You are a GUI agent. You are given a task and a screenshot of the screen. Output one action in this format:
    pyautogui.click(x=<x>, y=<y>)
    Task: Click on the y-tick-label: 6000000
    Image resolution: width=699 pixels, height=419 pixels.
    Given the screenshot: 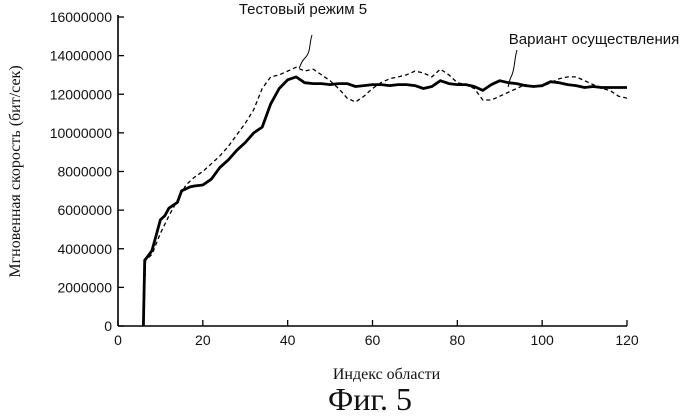 What is the action you would take?
    pyautogui.click(x=84, y=210)
    